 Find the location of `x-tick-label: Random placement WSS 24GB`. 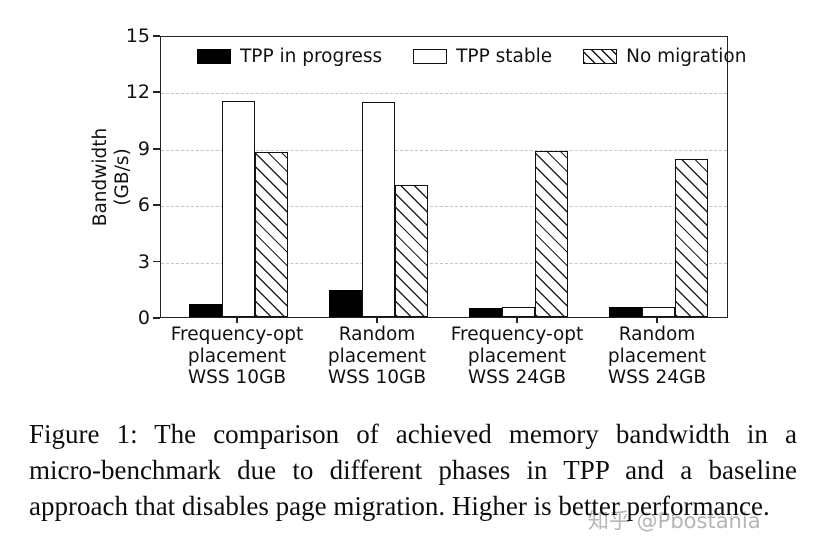

x-tick-label: Random placement WSS 24GB is located at coordinates (657, 356).